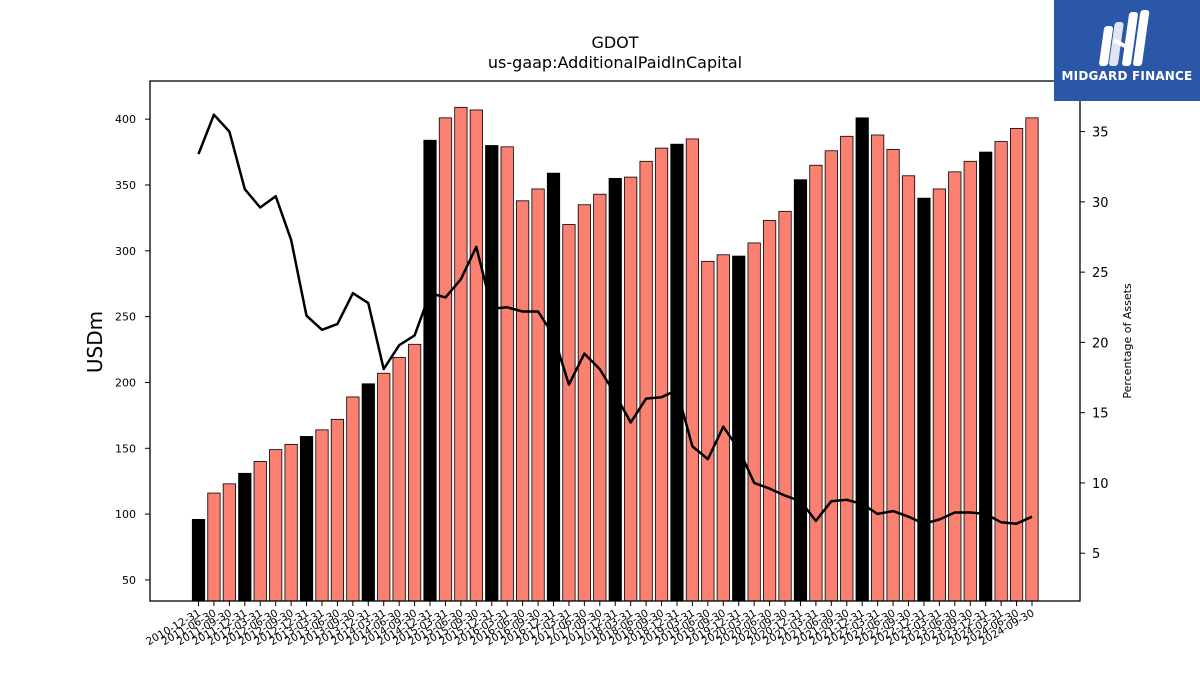 The height and width of the screenshot is (675, 1200). I want to click on y2-tick-label: 15, so click(1100, 414).